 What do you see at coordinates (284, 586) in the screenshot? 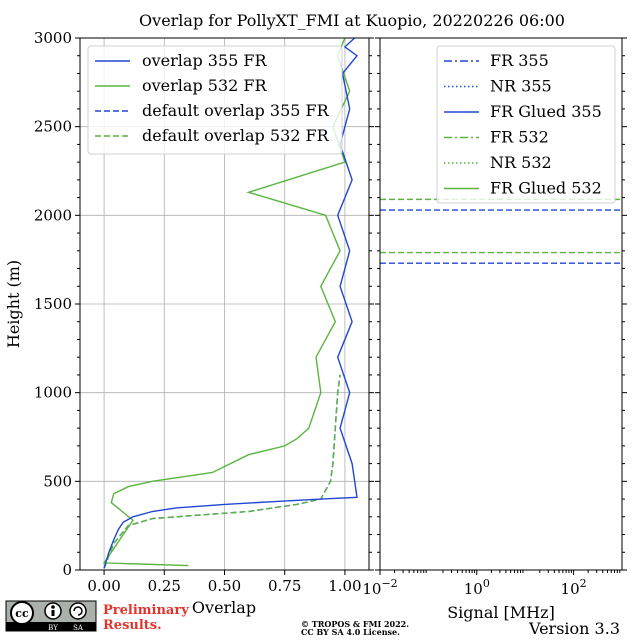
I see `x-tick-label: 0.75` at bounding box center [284, 586].